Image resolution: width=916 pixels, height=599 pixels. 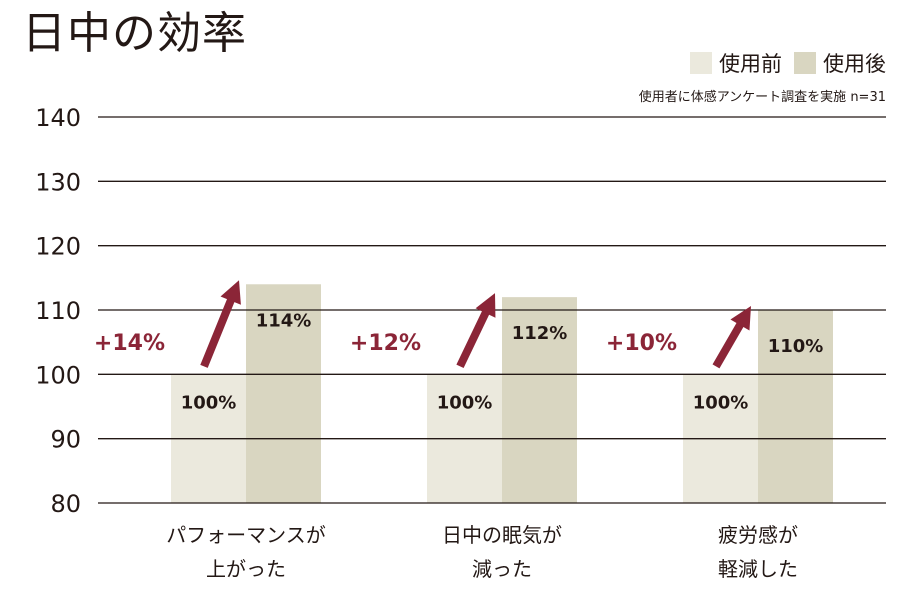 I want to click on y-tick-label-130: 130, so click(x=58, y=182).